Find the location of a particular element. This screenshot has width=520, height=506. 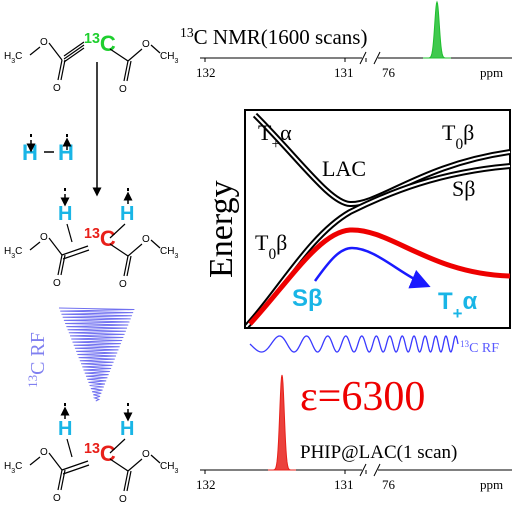

level-label: Sβ is located at coordinates (307, 298).